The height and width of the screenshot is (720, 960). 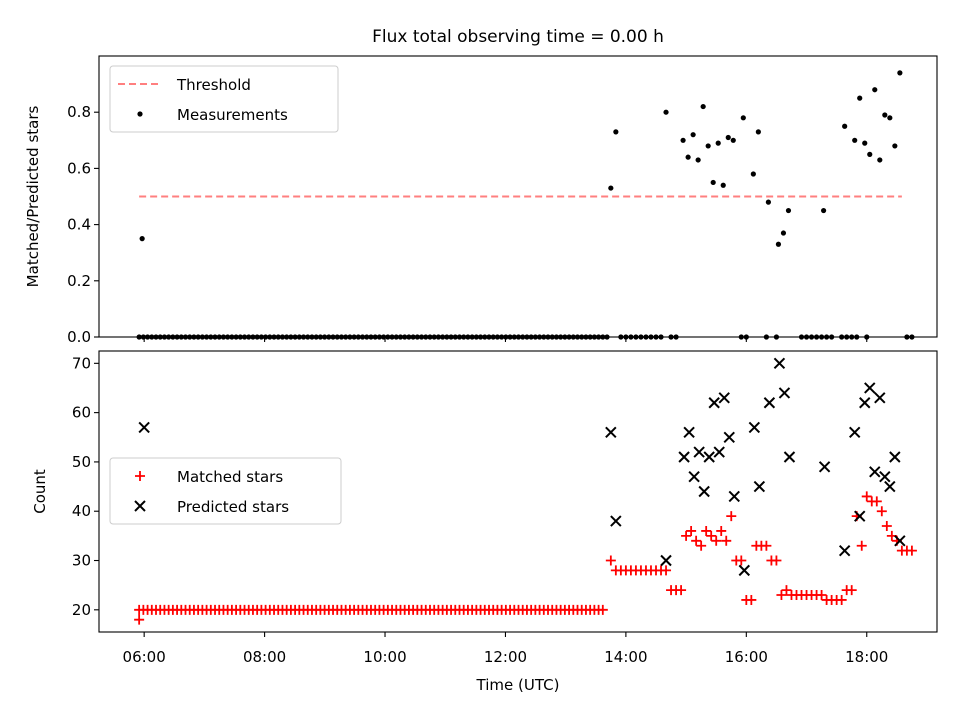 I want to click on ratio-legend: Threshold Measurements, so click(x=224, y=99).